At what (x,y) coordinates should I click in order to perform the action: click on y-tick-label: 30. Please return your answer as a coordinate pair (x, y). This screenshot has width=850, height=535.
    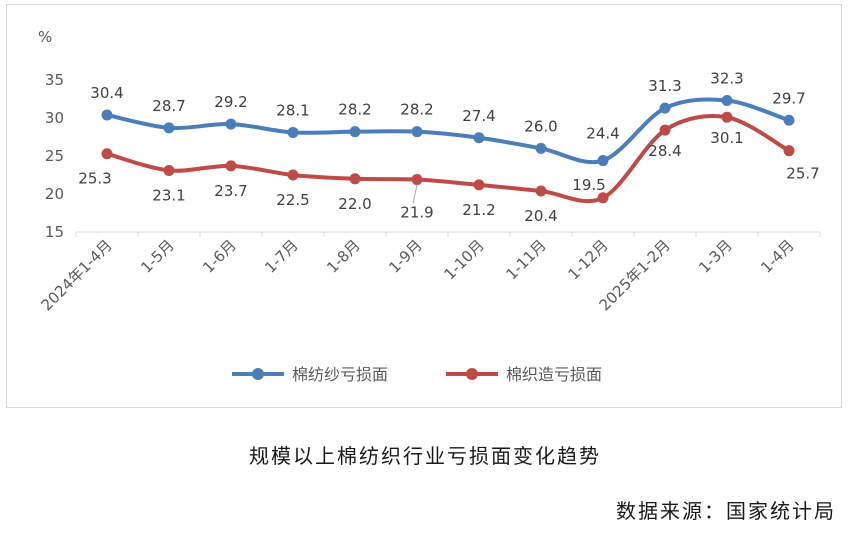
    Looking at the image, I should click on (54, 118).